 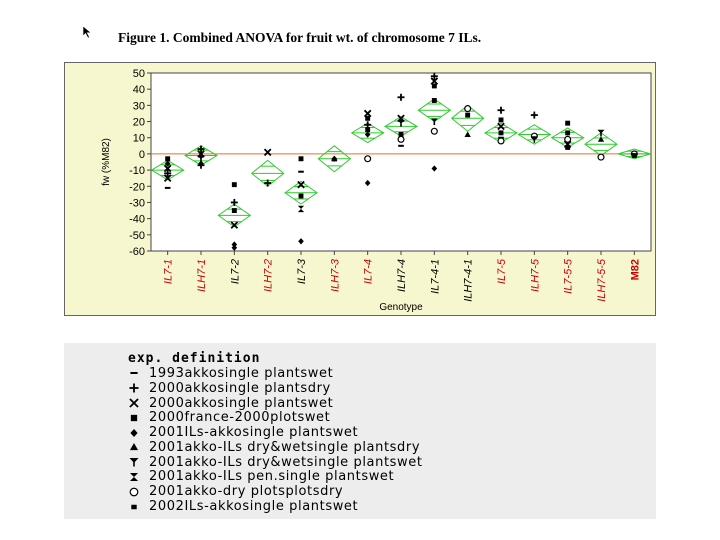 I want to click on x-tick-label: IL7-3, so click(x=302, y=271).